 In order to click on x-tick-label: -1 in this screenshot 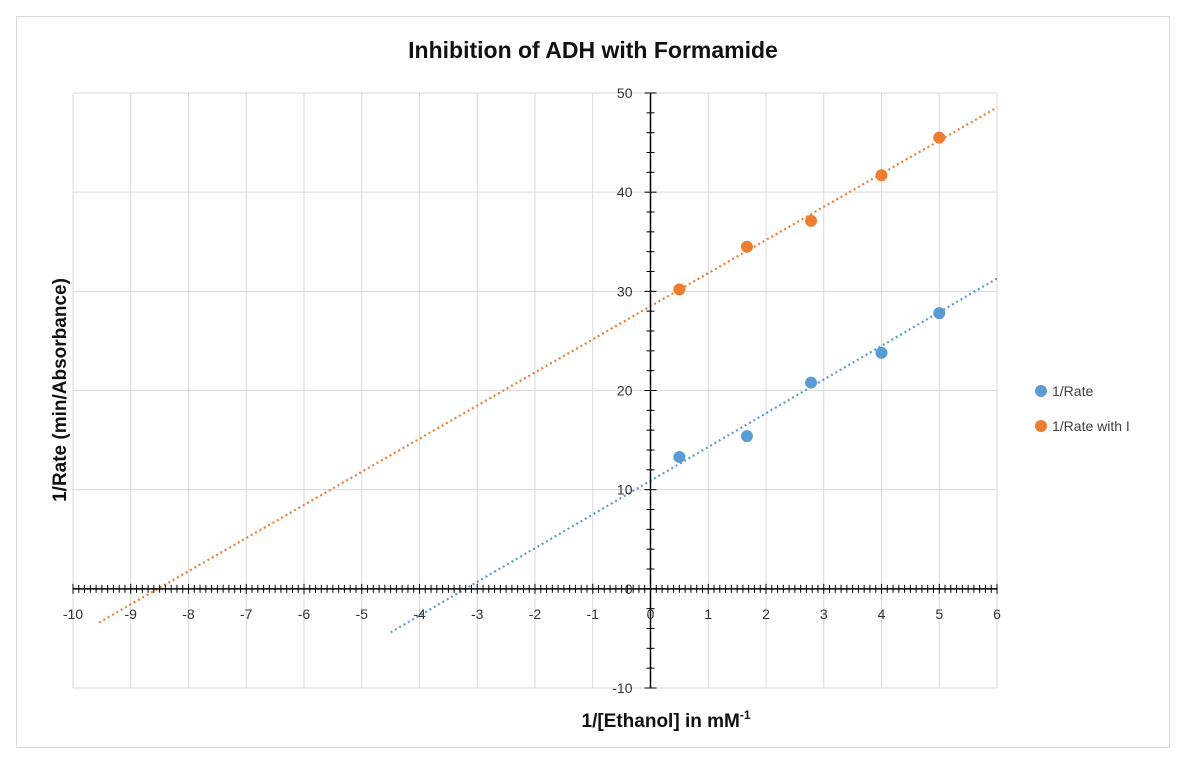, I will do `click(593, 614)`.